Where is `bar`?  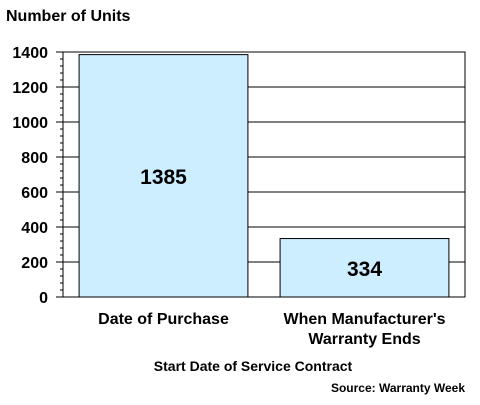
bar is located at coordinates (364, 268).